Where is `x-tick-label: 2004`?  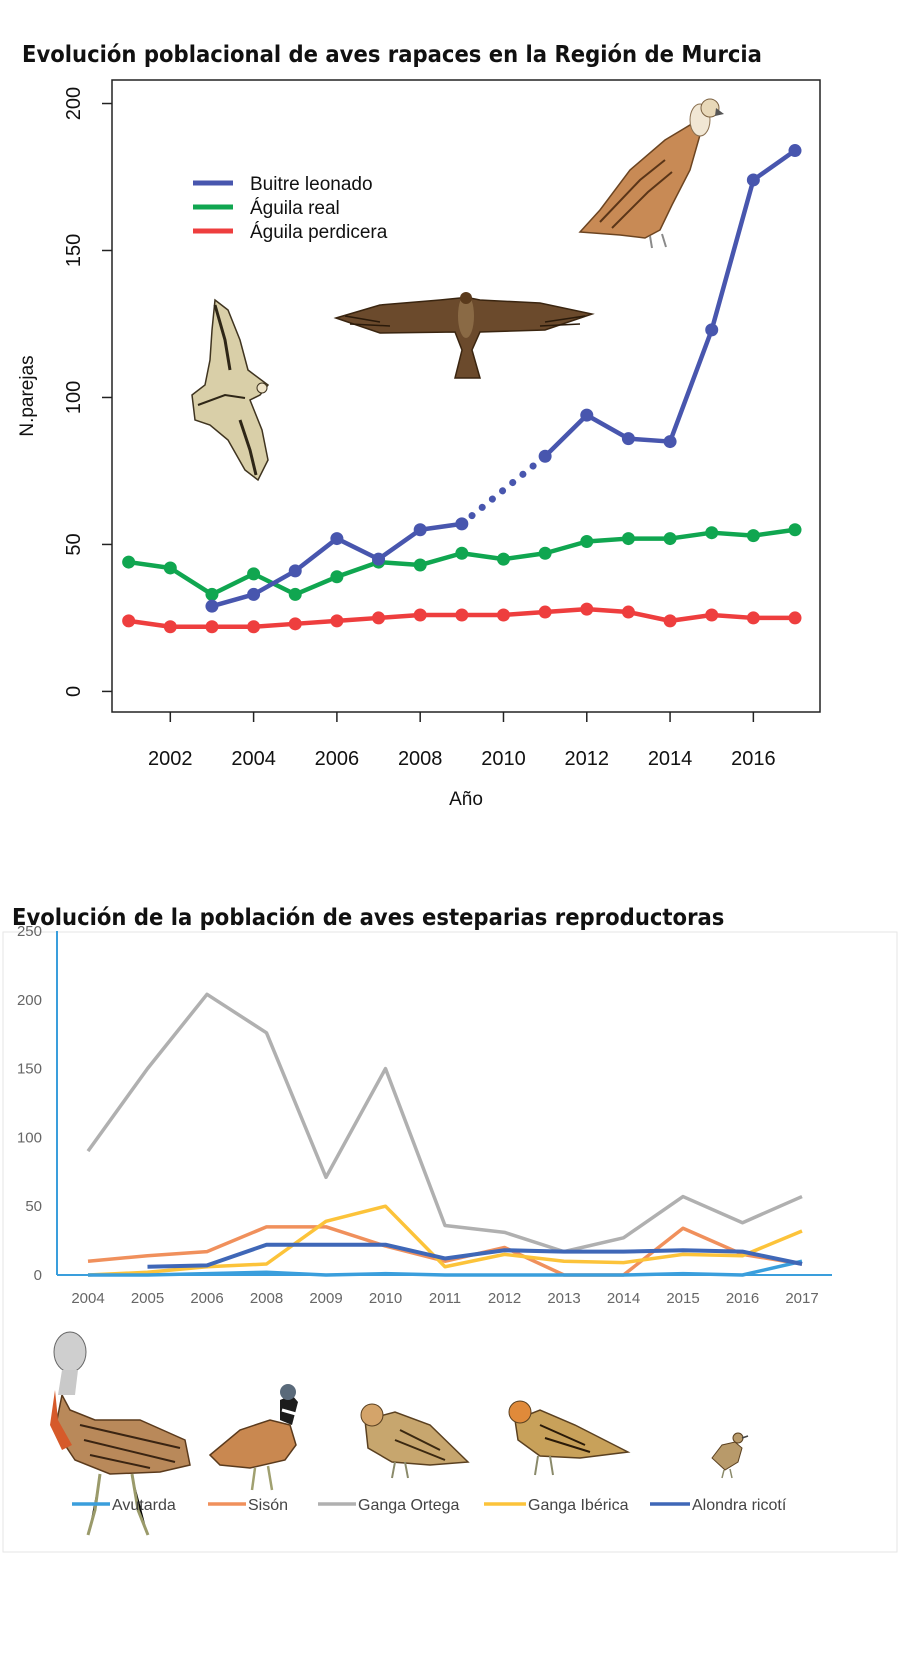
x-tick-label: 2004 is located at coordinates (253, 759).